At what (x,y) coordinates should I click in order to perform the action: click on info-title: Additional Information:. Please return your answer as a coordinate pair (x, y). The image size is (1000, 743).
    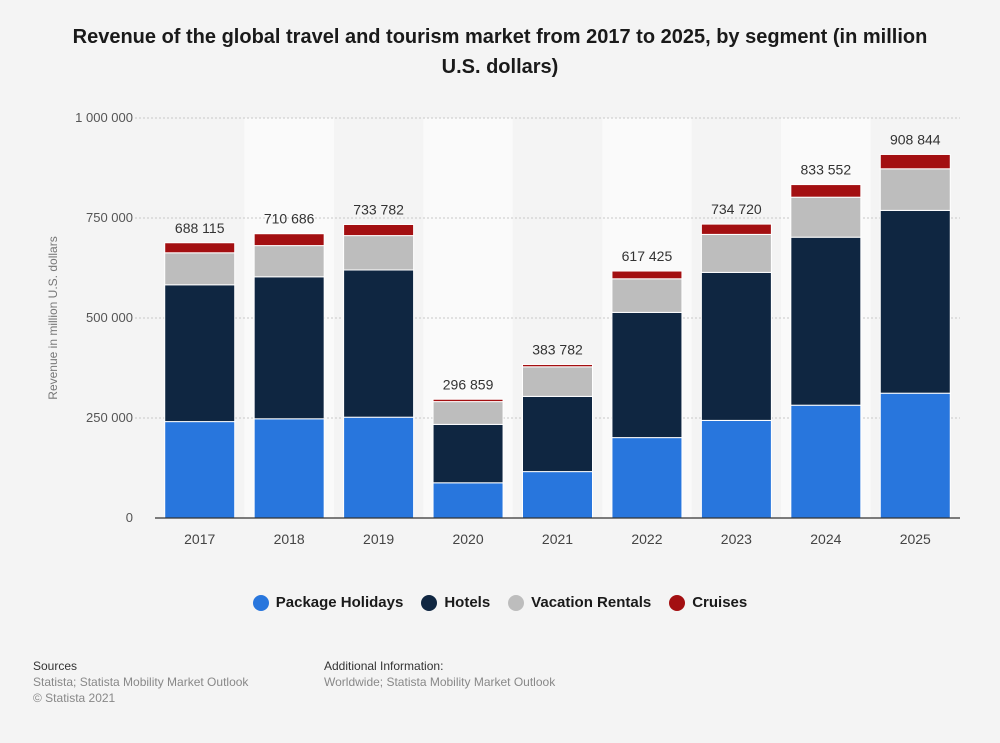
    Looking at the image, I should click on (384, 666).